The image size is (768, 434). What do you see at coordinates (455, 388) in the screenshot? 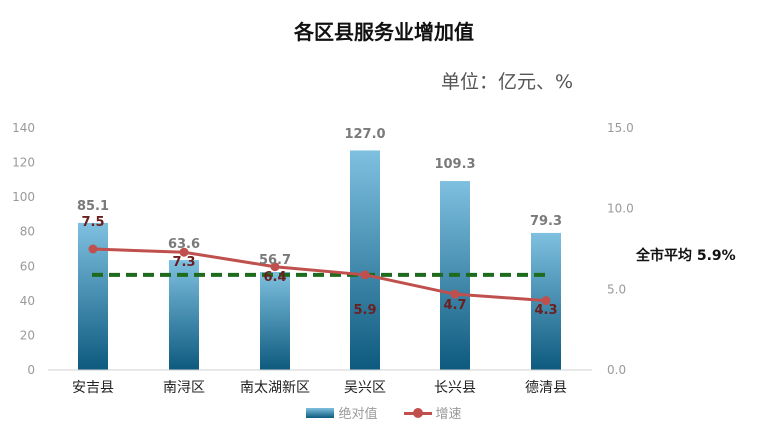
I see `x-tick-label: 长兴县` at bounding box center [455, 388].